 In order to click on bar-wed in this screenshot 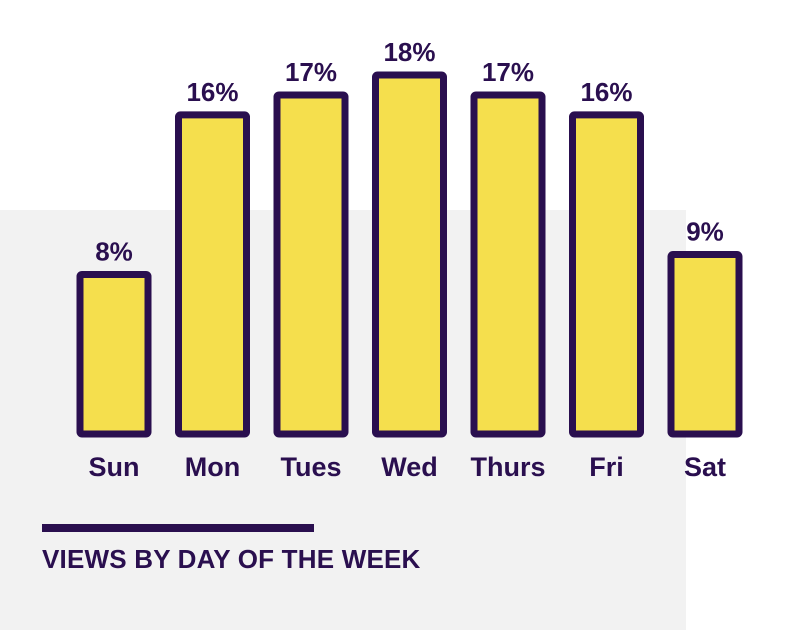, I will do `click(409, 254)`.